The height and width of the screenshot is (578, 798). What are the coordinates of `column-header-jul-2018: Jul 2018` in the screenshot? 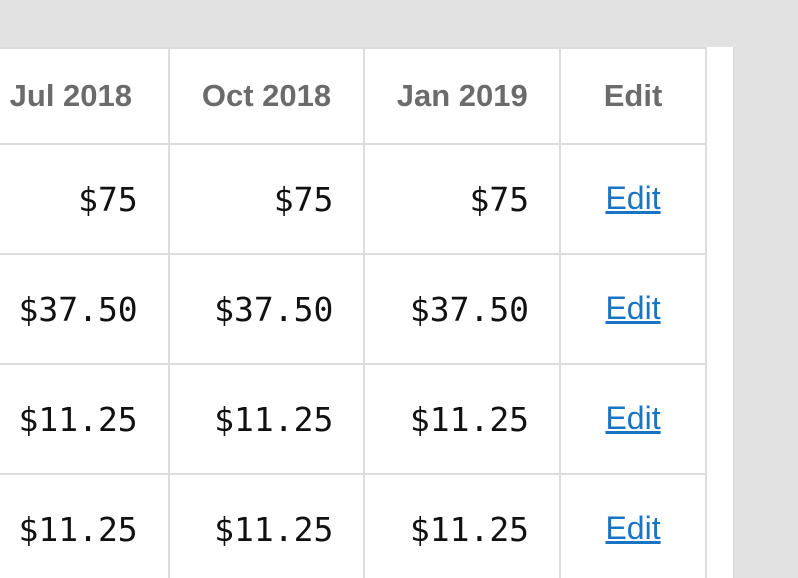 It's located at (85, 96).